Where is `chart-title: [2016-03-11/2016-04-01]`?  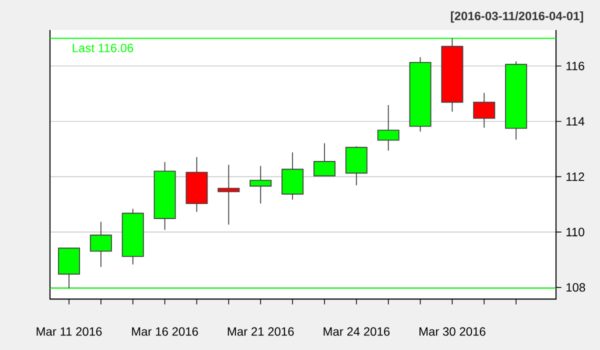 chart-title: [2016-03-11/2016-04-01] is located at coordinates (517, 17).